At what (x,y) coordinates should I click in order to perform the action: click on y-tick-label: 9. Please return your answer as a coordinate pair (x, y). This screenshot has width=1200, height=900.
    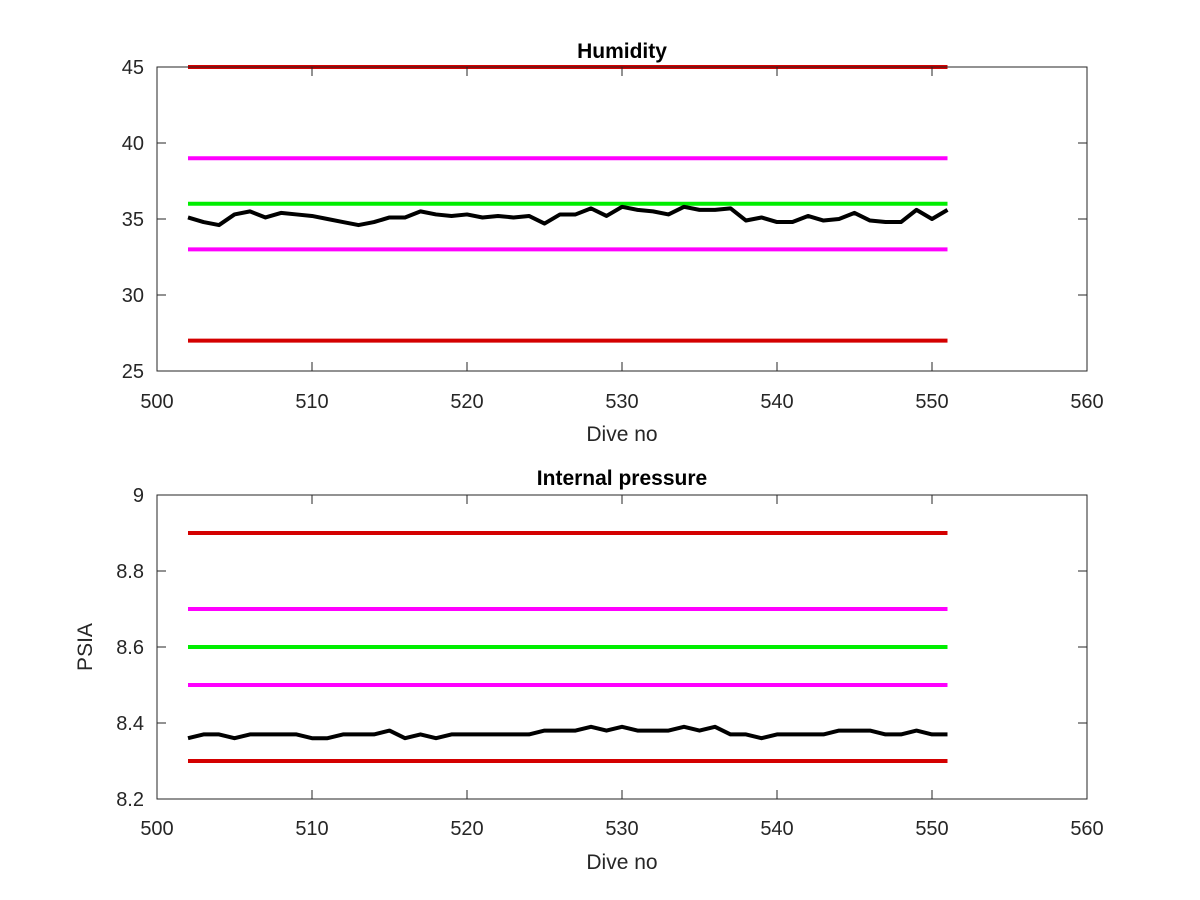
    Looking at the image, I should click on (138, 496).